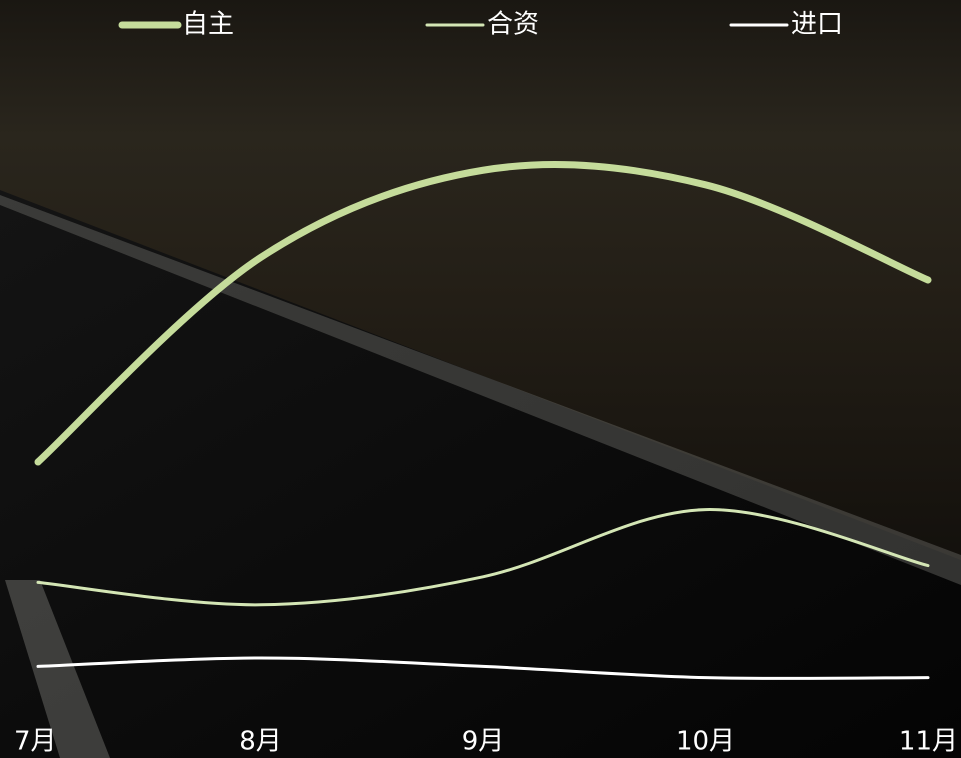  I want to click on x-axis: 7月 8月 9月 10月 11月, so click(486, 742).